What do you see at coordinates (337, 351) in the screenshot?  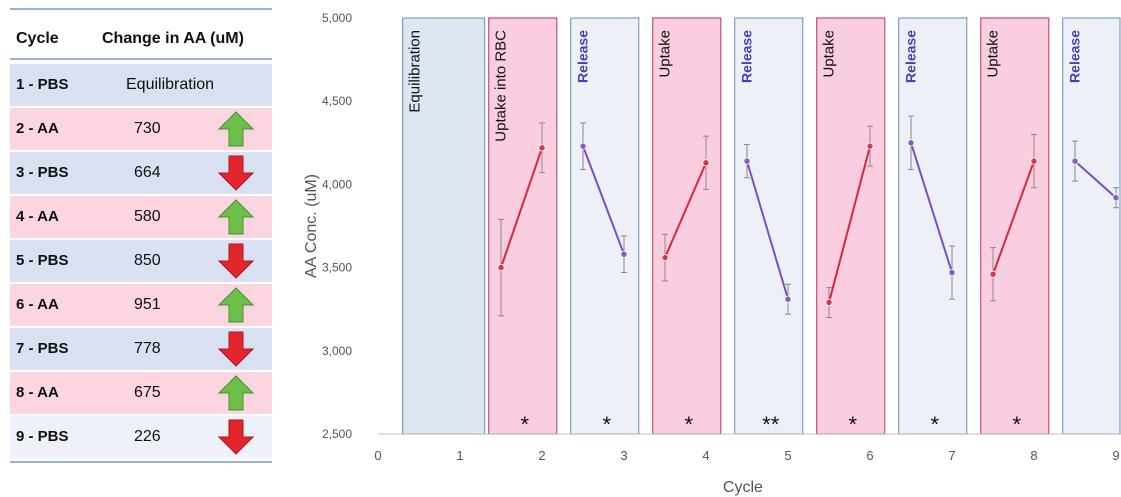 I see `y-tick-label: 3,000` at bounding box center [337, 351].